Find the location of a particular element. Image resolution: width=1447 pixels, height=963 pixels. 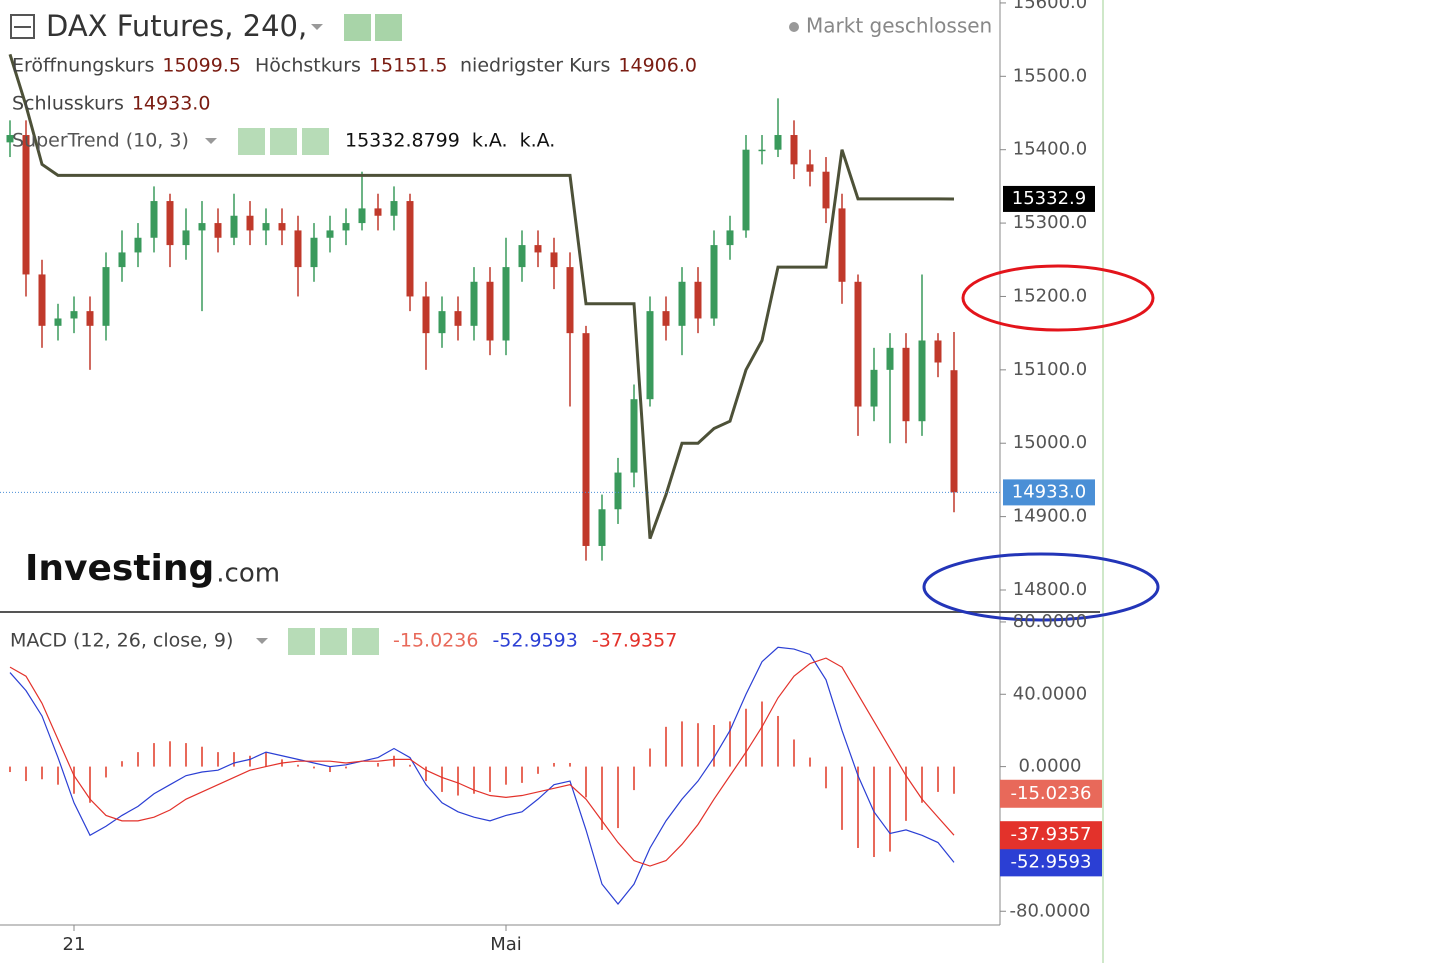

logo-brand: Investing is located at coordinates (119, 568).